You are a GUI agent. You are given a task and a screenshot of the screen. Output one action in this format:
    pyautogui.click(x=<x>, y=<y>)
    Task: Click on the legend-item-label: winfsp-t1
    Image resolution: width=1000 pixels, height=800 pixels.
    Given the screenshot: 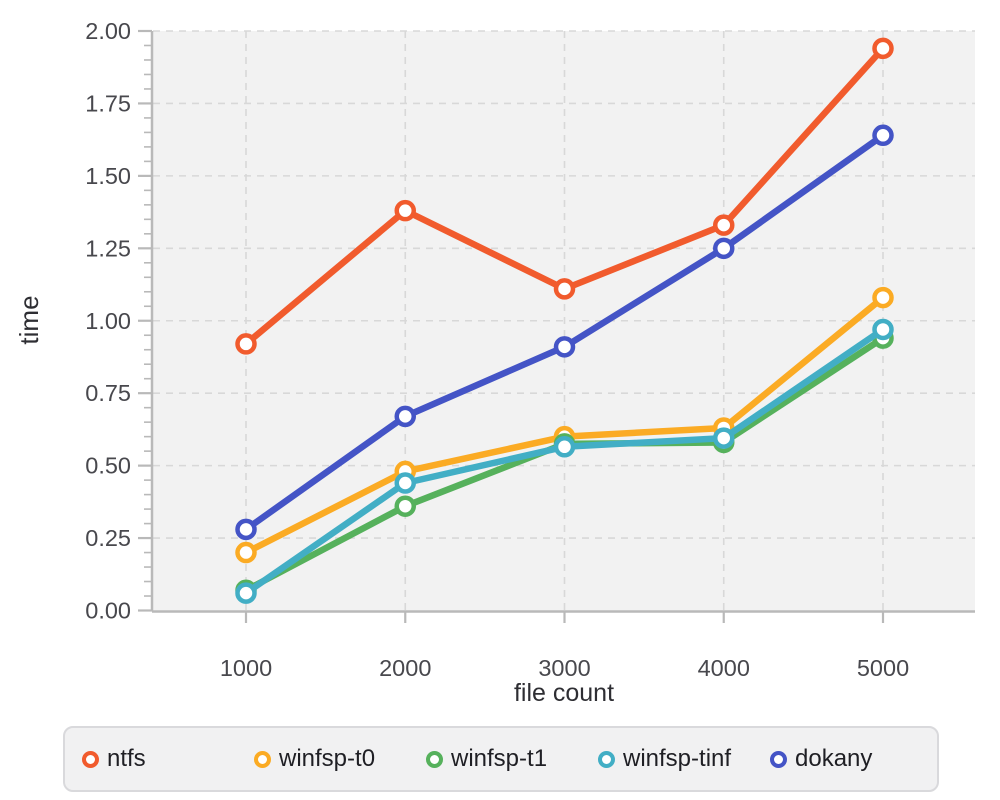 What is the action you would take?
    pyautogui.click(x=499, y=758)
    